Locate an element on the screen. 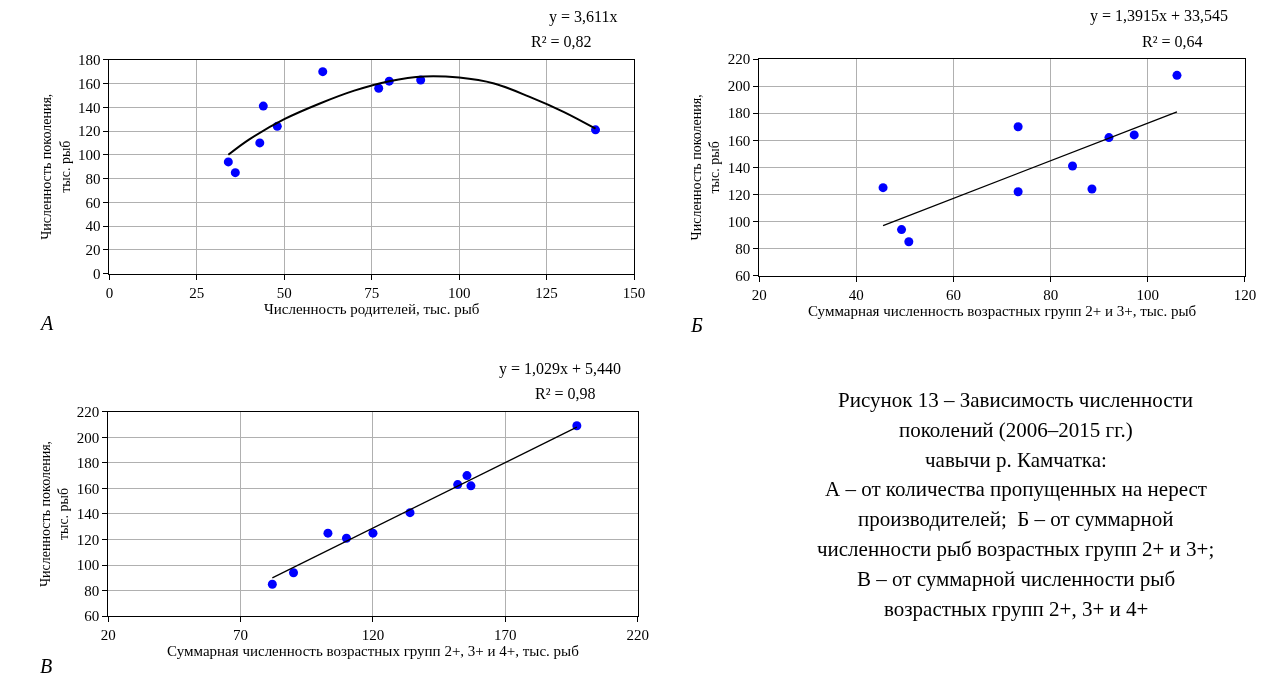  text: возрастных групп 2+, 3+ и 4+ is located at coordinates (1016, 609).